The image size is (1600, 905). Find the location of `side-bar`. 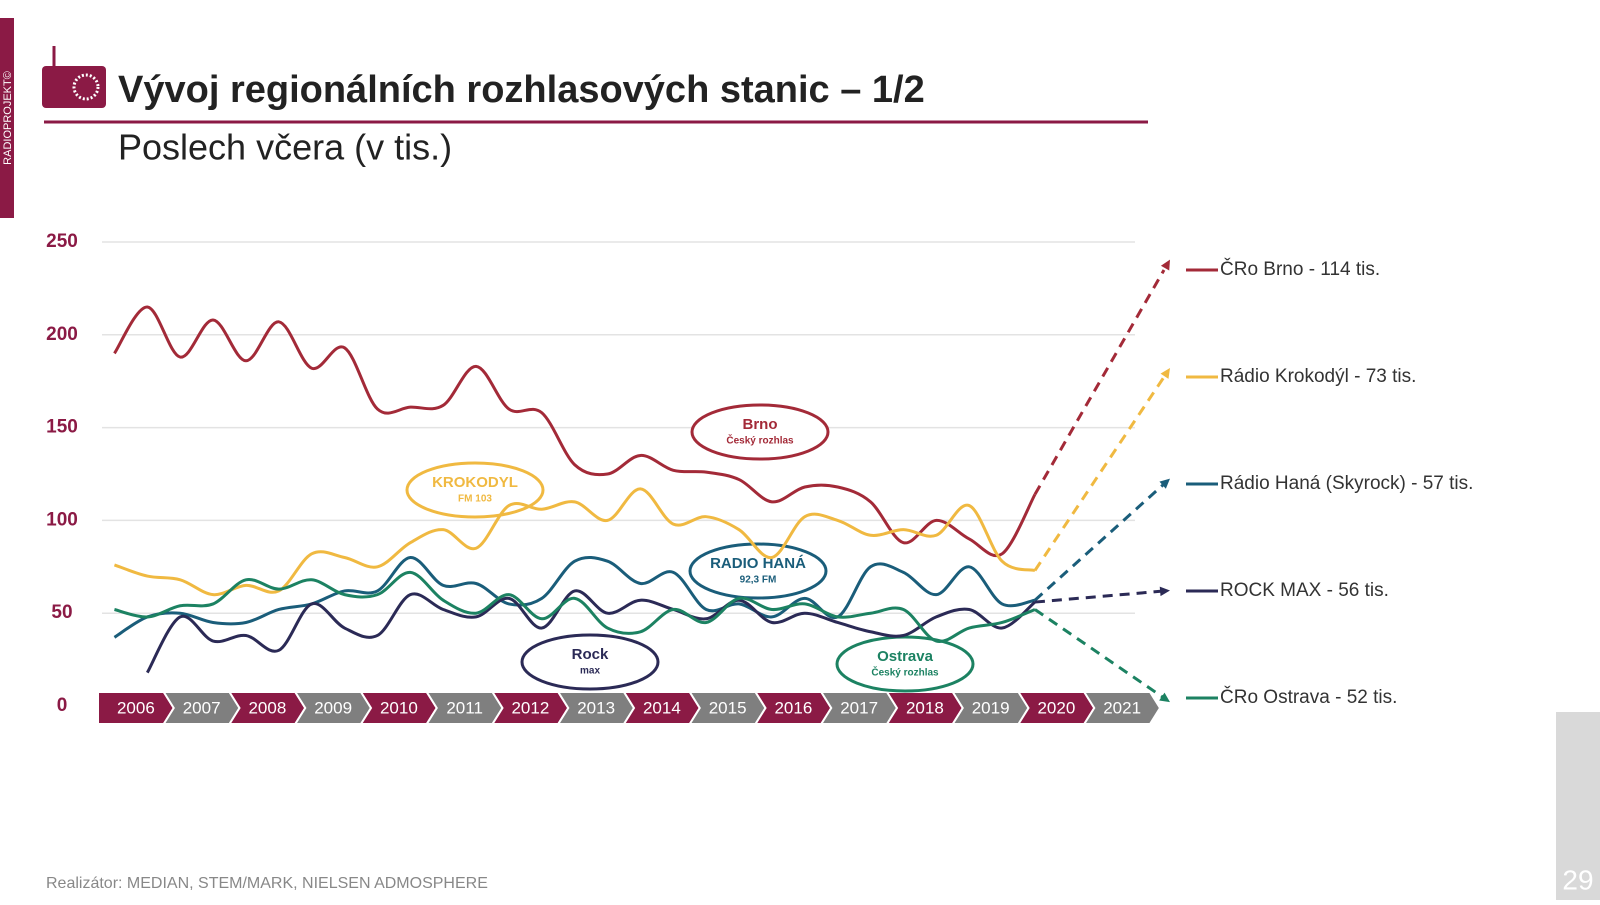

side-bar is located at coordinates (7, 118).